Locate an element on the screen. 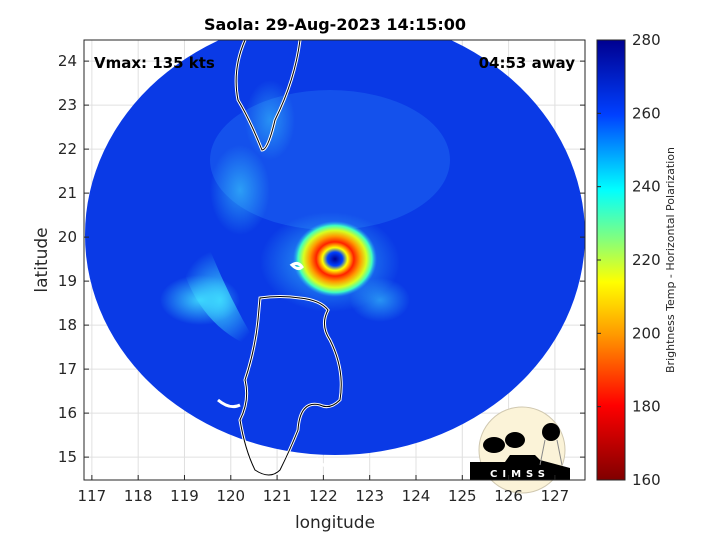 Image resolution: width=720 pixels, height=540 pixels. x-tick-label: 120 is located at coordinates (230, 496).